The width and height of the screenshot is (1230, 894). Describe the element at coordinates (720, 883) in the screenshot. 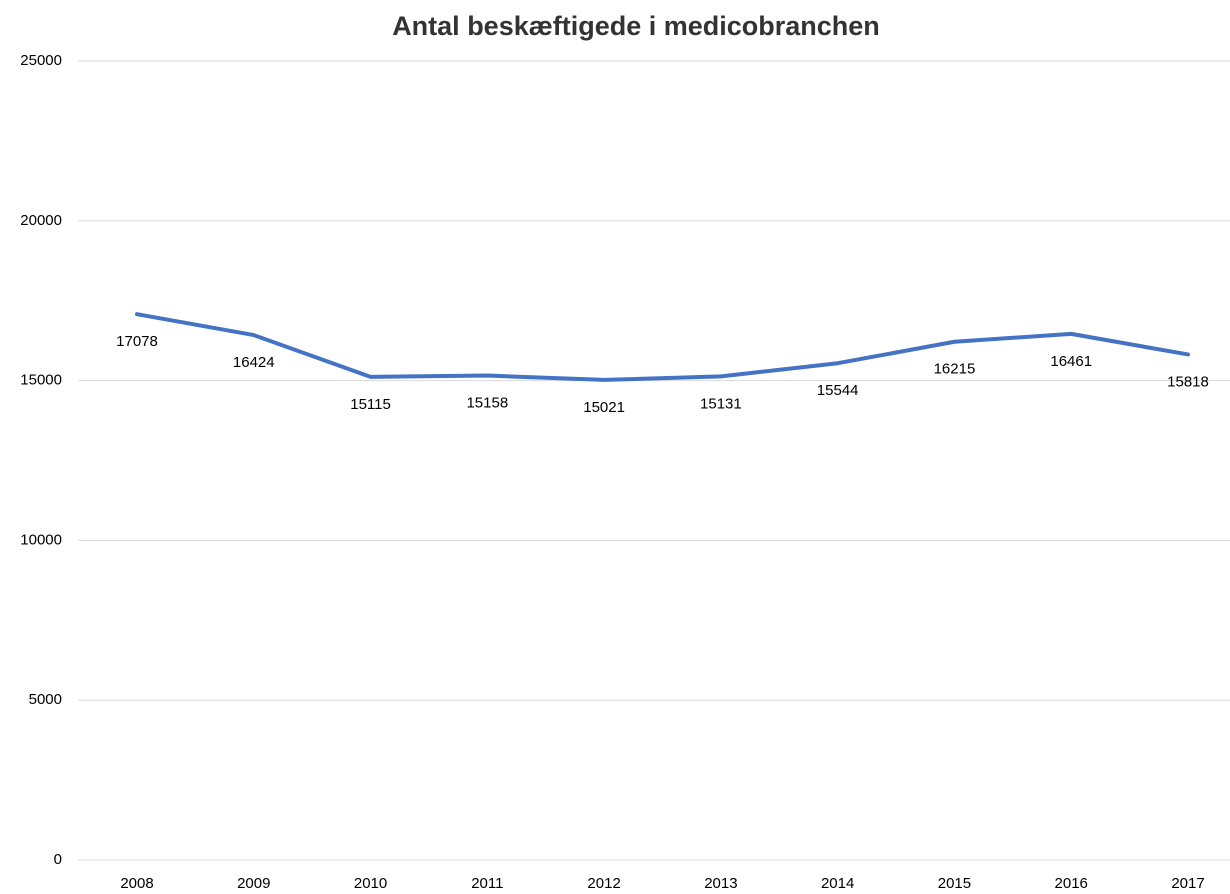

I see `x-tick-label: 2013` at that location.